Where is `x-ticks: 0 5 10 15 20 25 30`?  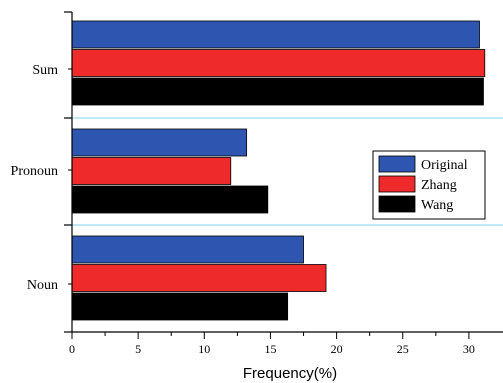 x-ticks: 0 5 10 15 20 25 30 is located at coordinates (272, 344).